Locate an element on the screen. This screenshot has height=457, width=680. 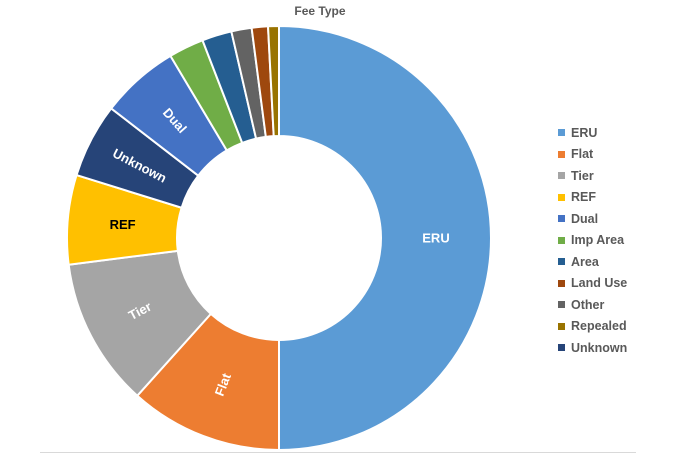
legend-label: Flat is located at coordinates (582, 154).